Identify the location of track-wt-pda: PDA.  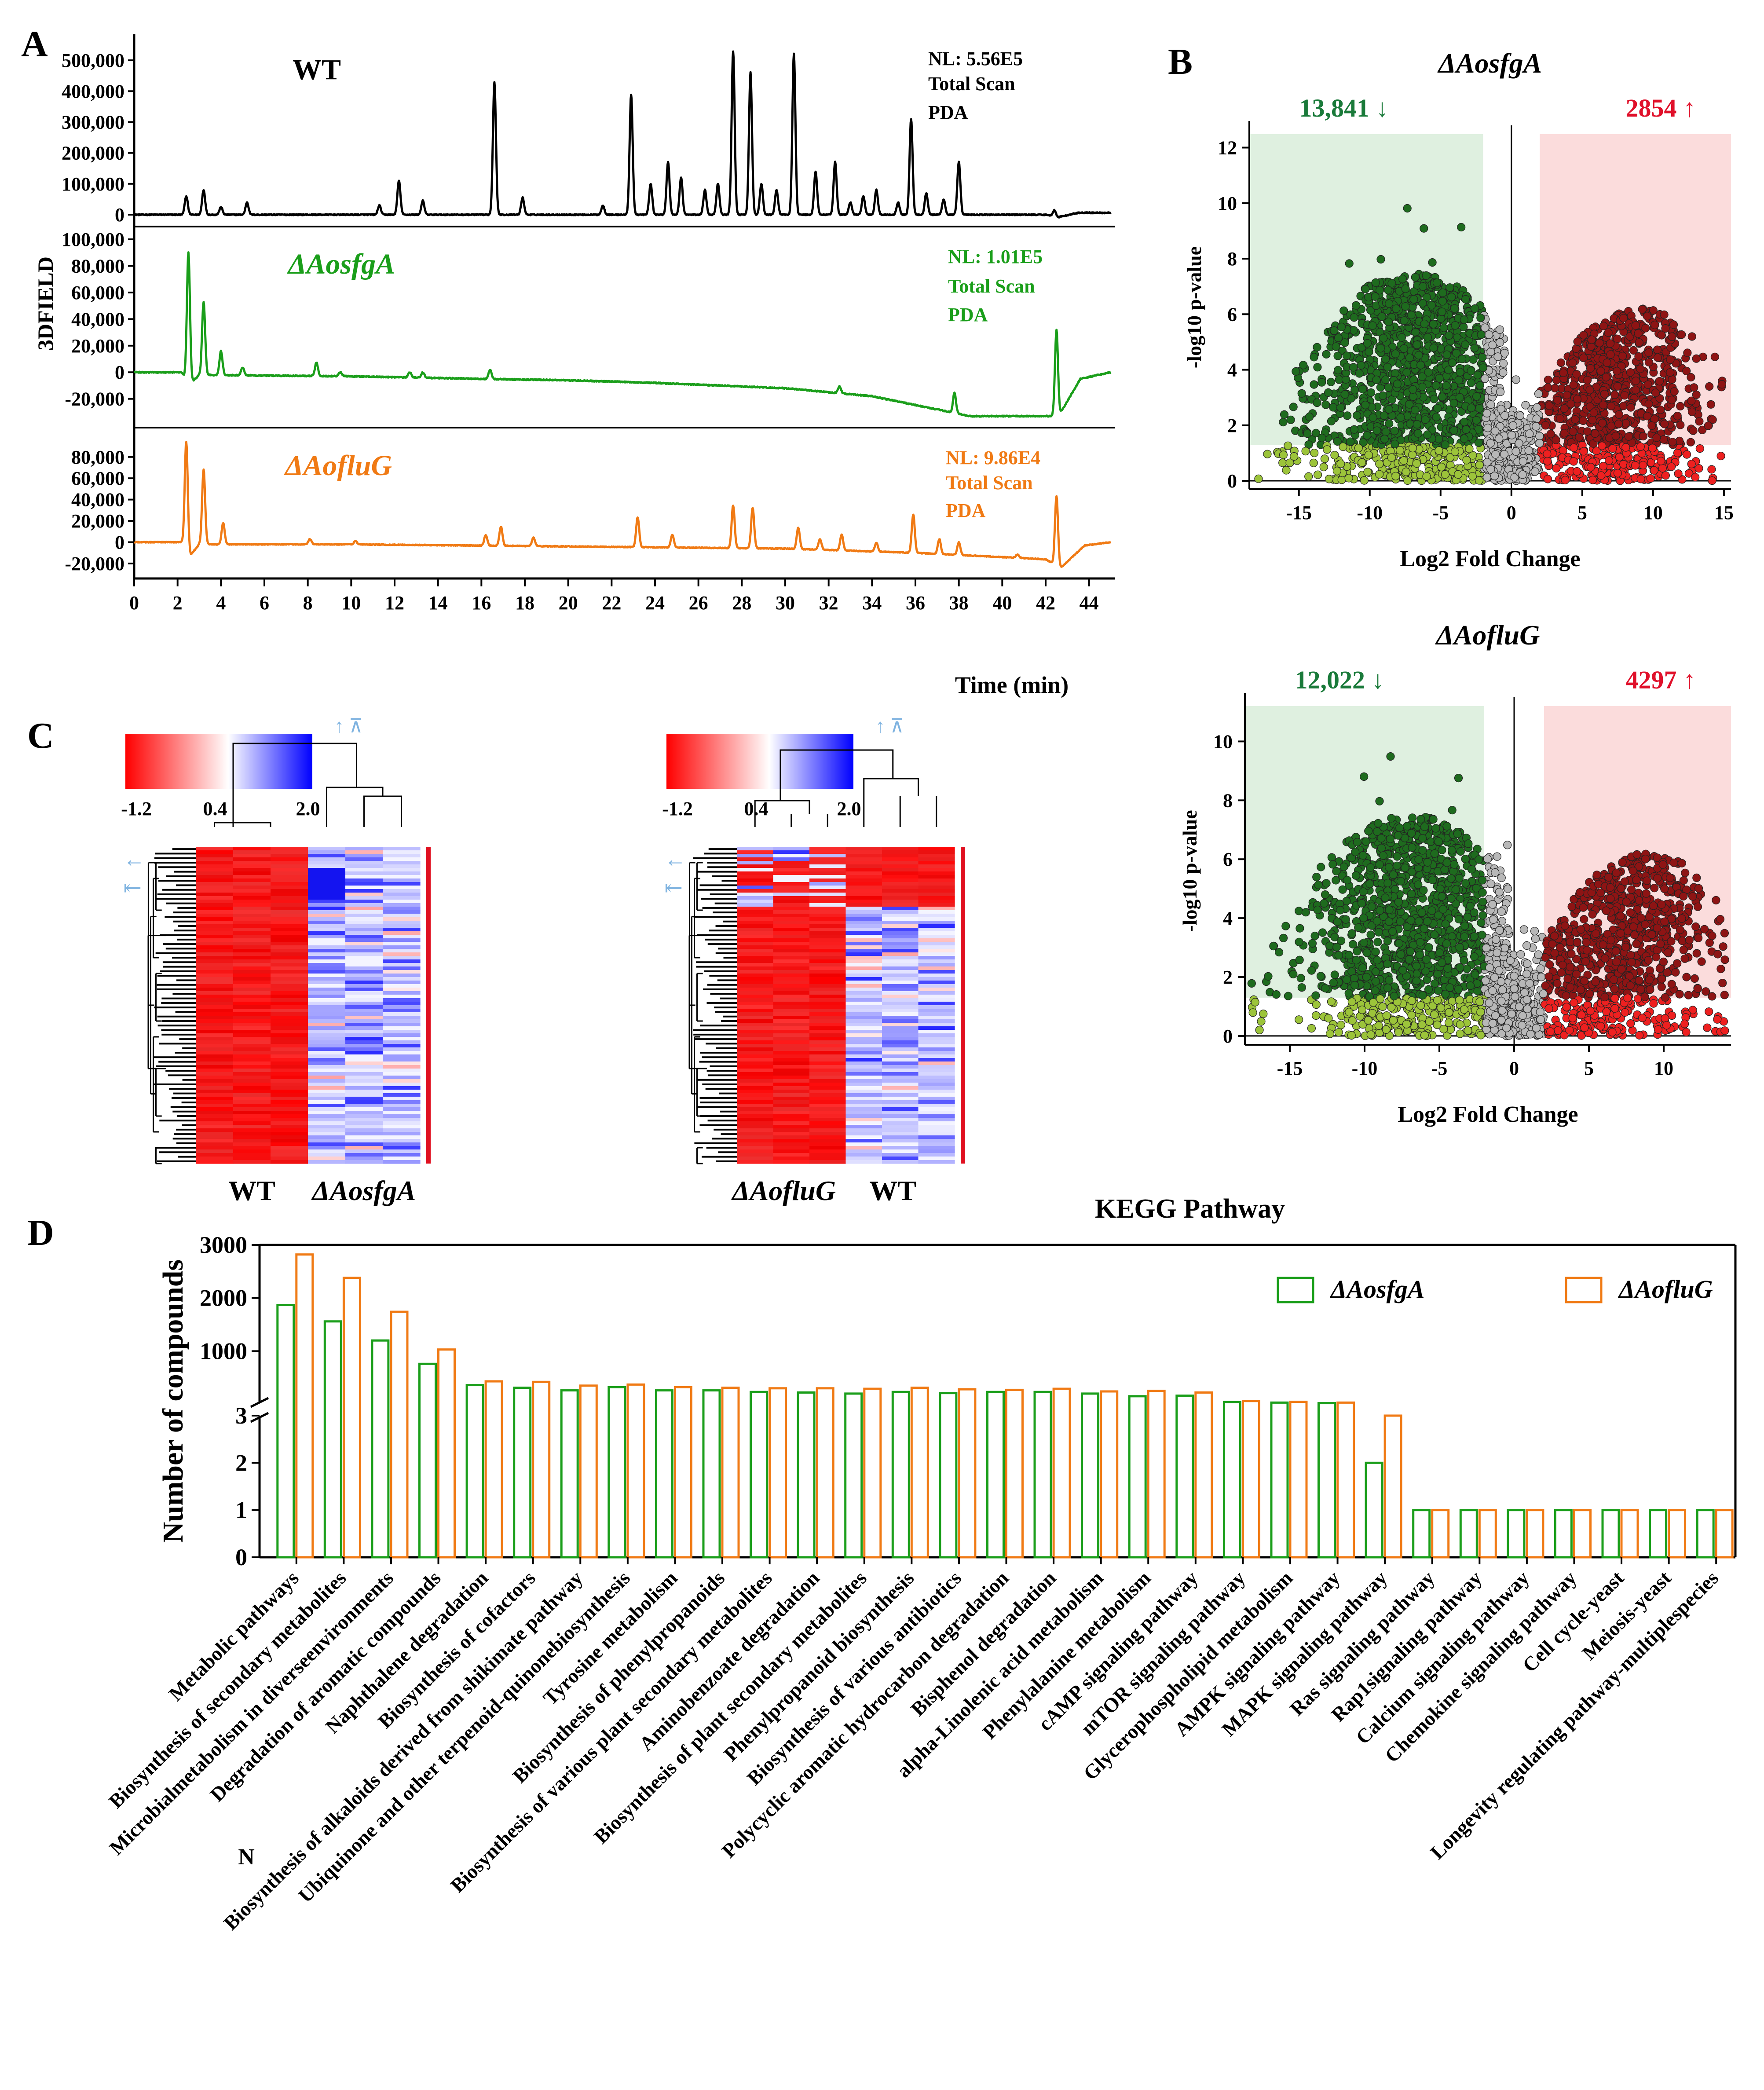
(948, 112).